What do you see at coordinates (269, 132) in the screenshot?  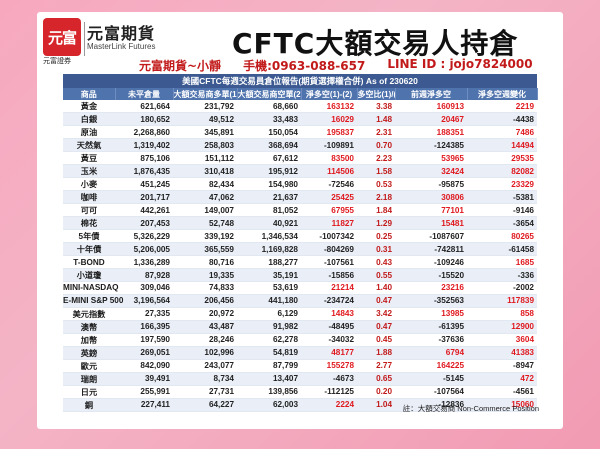 I see `short-position: 150,054` at bounding box center [269, 132].